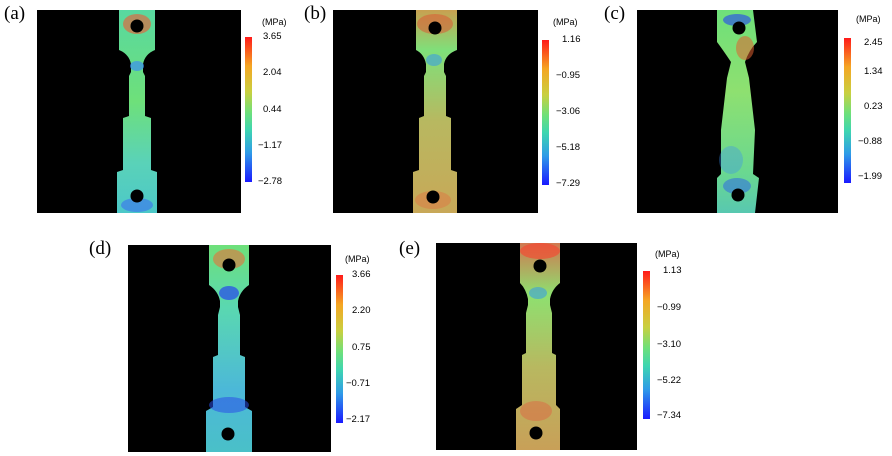 Image resolution: width=892 pixels, height=456 pixels. Describe the element at coordinates (361, 310) in the screenshot. I see `panel-d-tick: 2.20` at that location.